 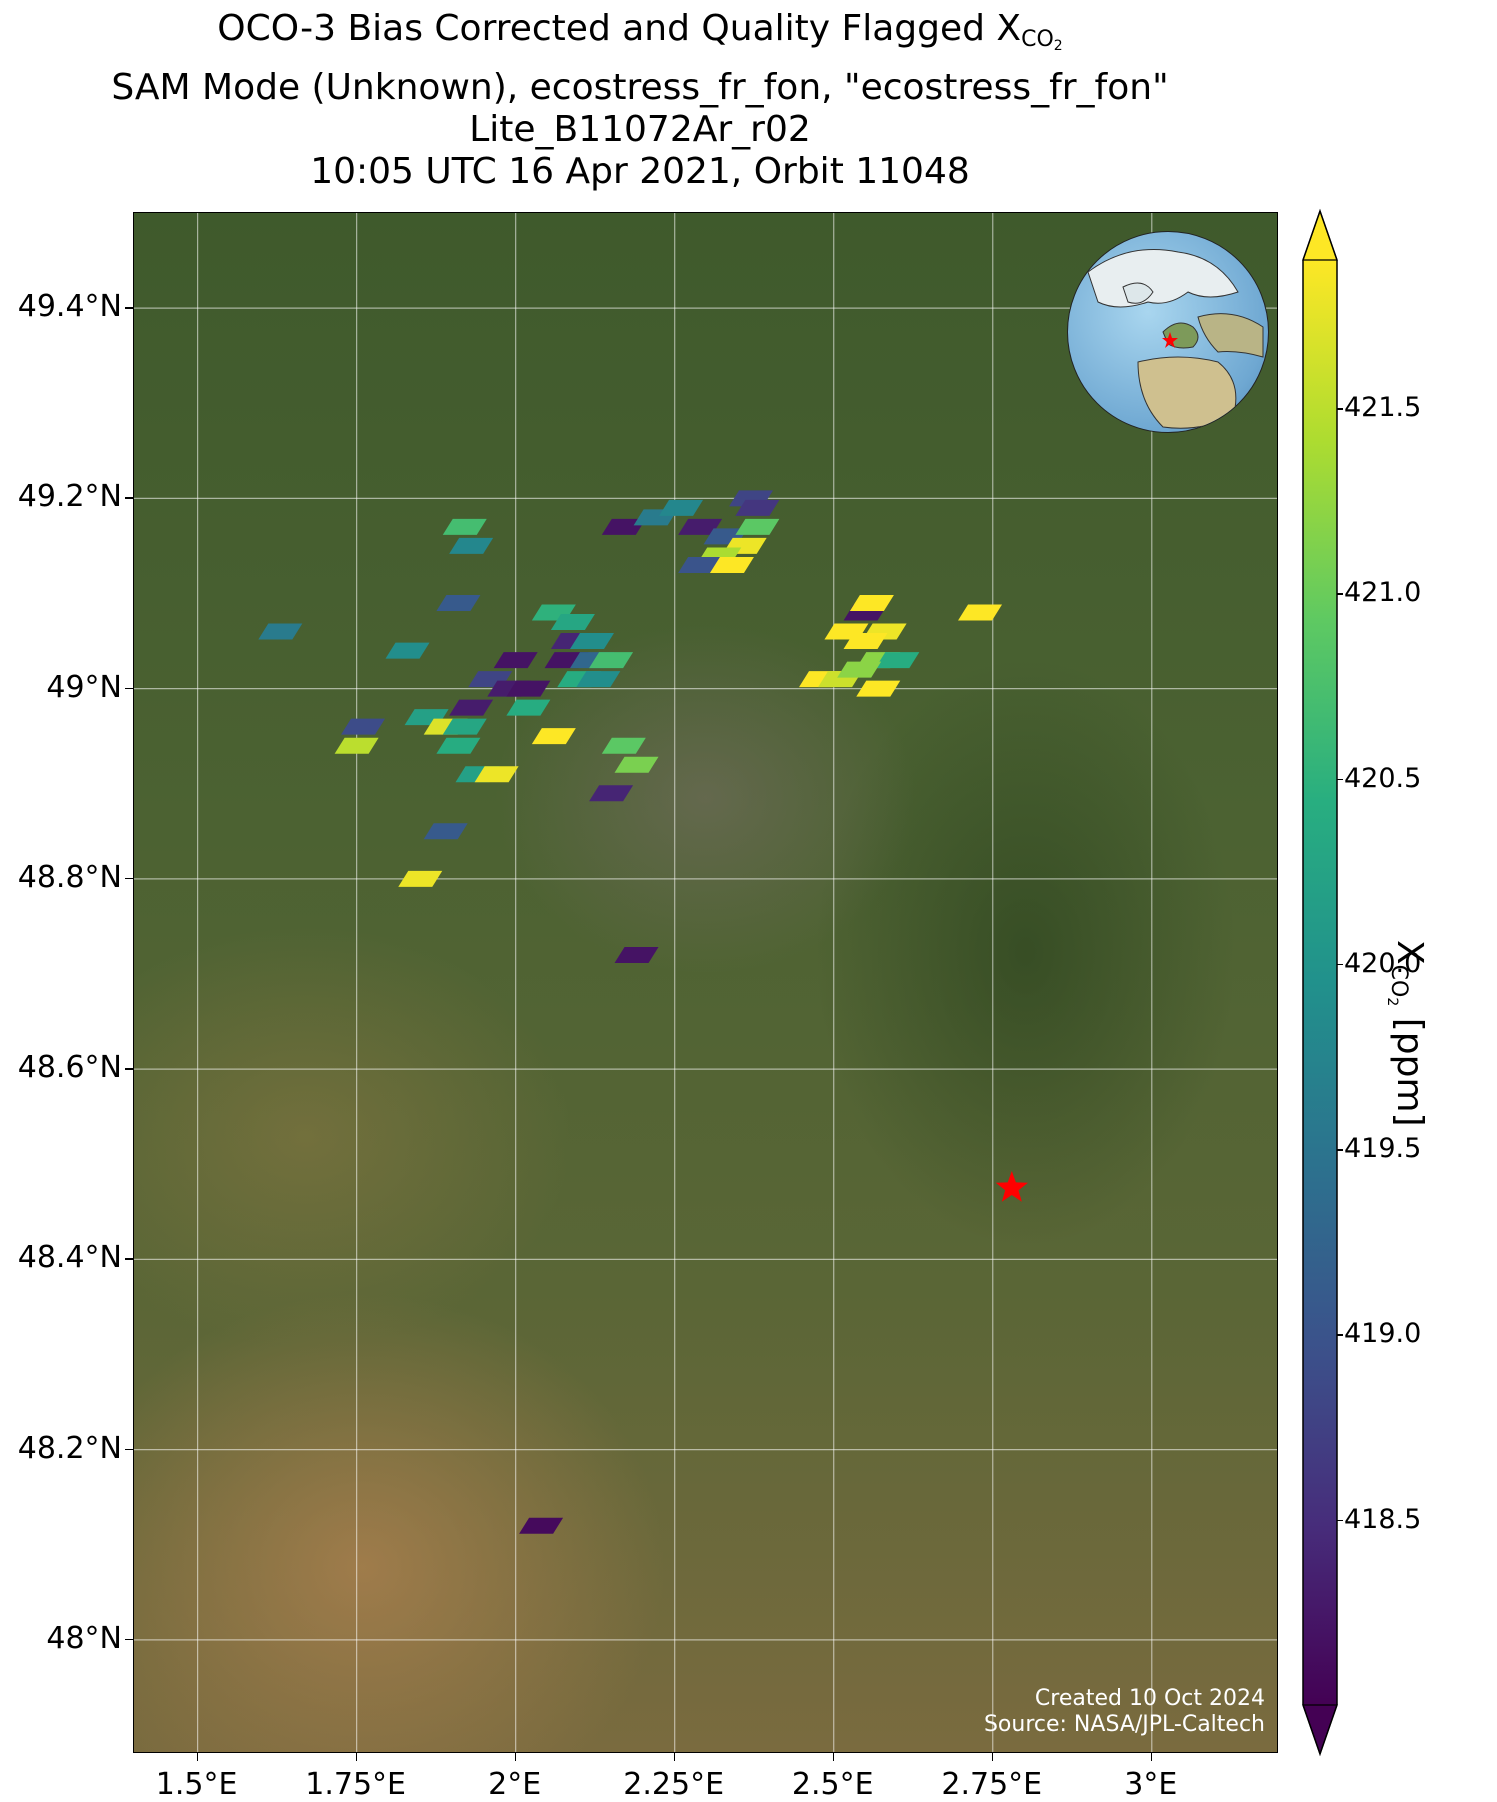 What do you see at coordinates (69, 497) in the screenshot?
I see `lat-tick-label: 49.2°N` at bounding box center [69, 497].